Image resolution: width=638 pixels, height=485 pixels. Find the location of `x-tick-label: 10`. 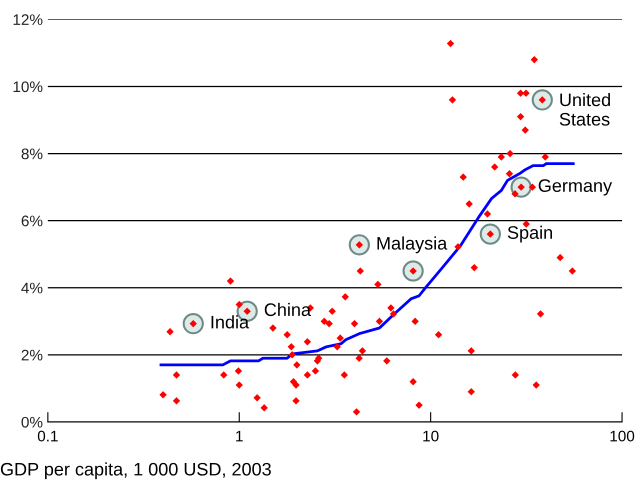

x-tick-label: 10 is located at coordinates (431, 436).